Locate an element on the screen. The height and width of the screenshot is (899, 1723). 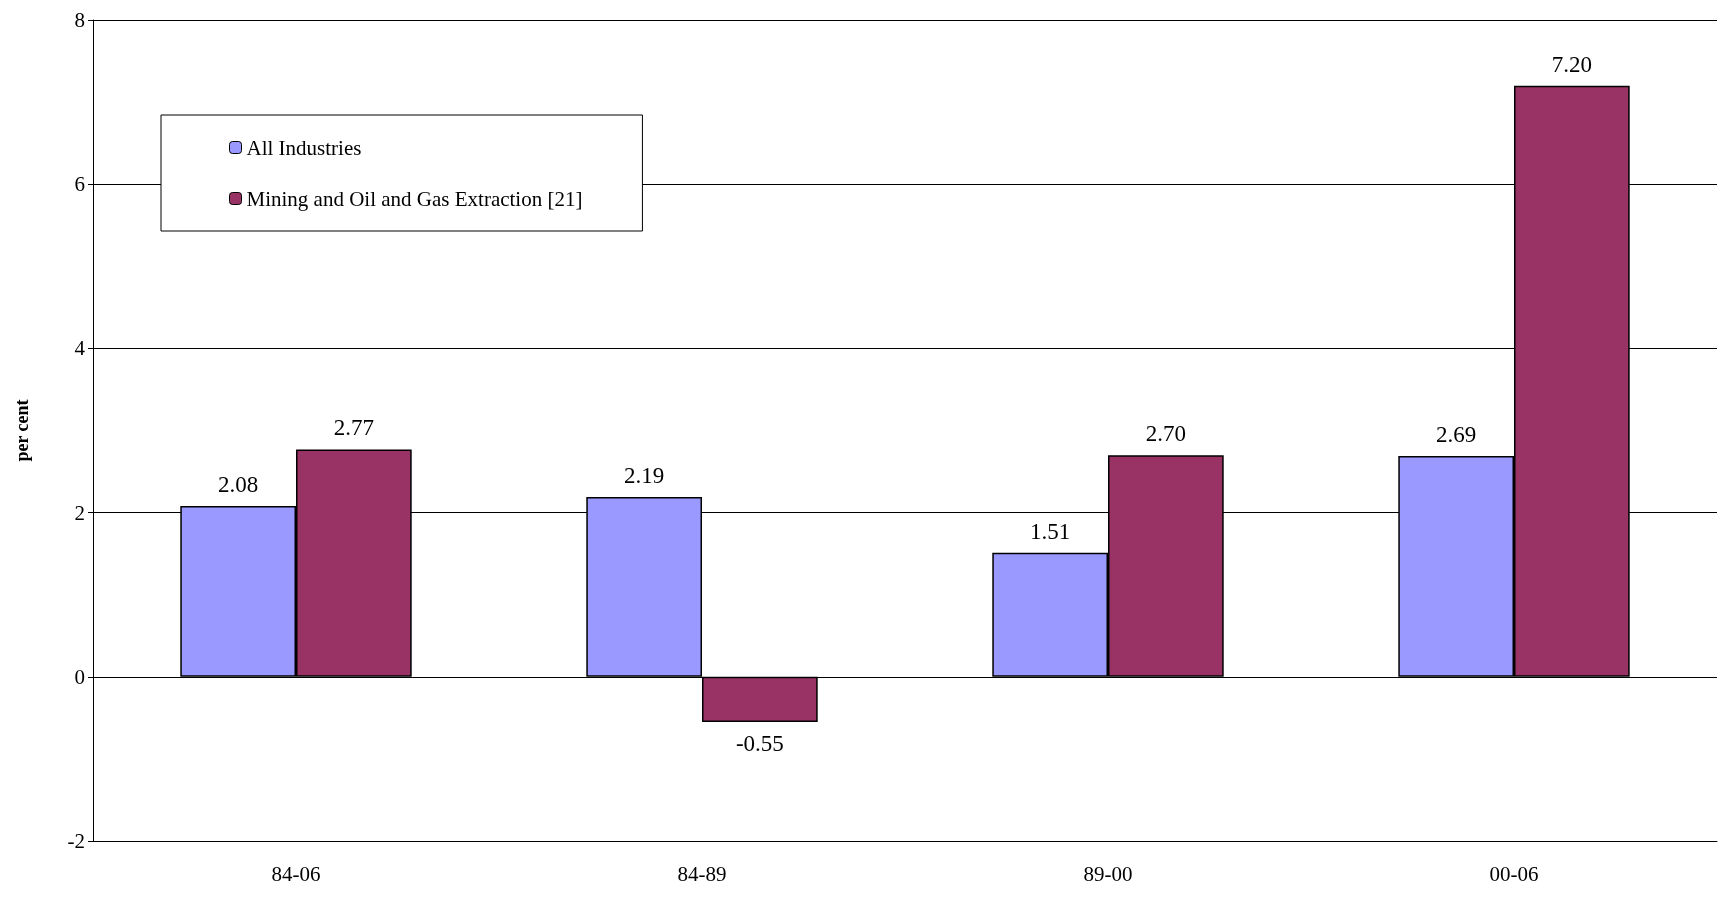
legend-label: Mining and Oil and Gas Extraction [21] is located at coordinates (414, 198).